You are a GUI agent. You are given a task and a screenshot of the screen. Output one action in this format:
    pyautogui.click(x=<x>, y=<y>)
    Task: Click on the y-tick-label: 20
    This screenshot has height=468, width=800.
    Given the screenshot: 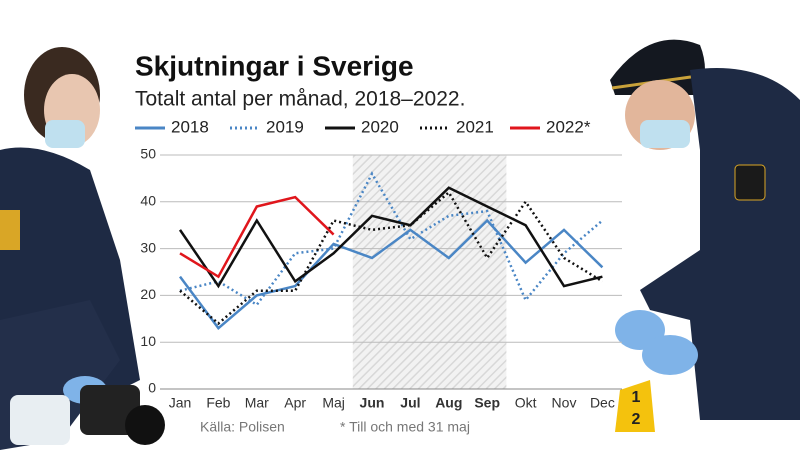 What is the action you would take?
    pyautogui.click(x=148, y=294)
    